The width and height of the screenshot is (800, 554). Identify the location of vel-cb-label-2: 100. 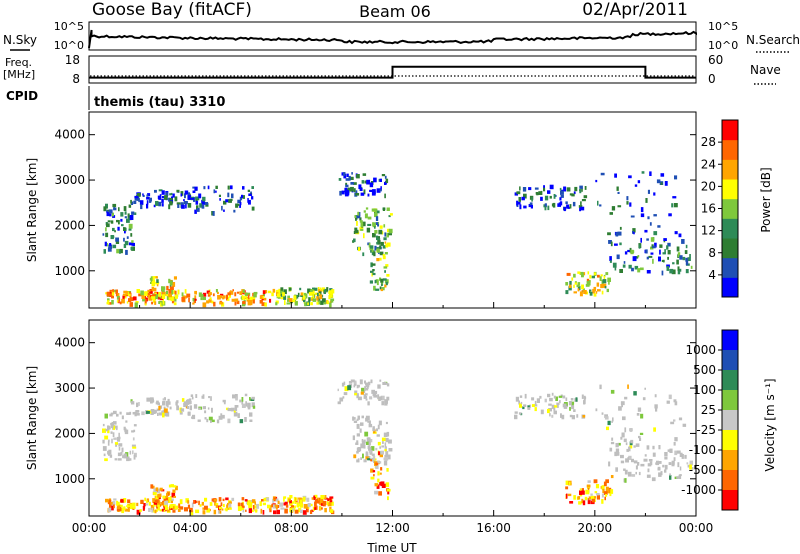
(704, 390).